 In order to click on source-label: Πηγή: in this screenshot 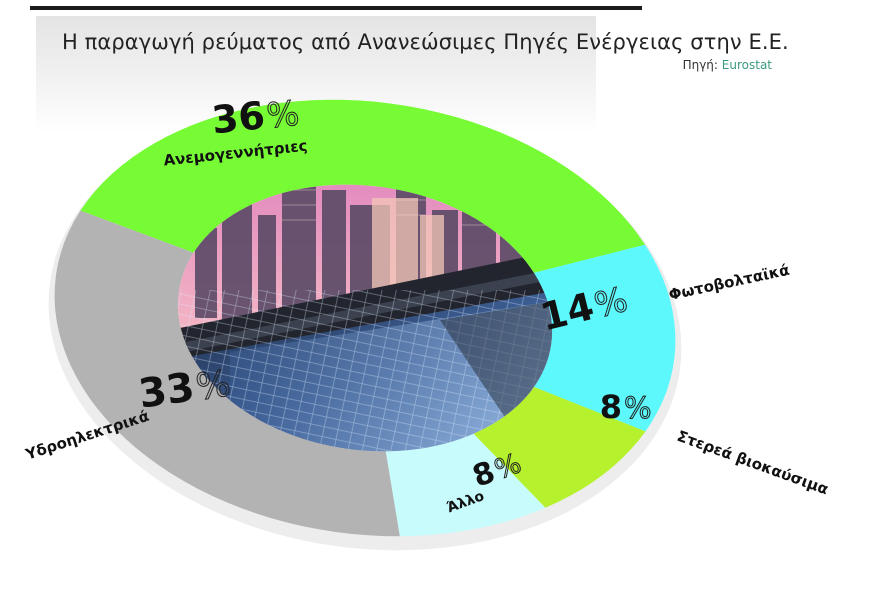, I will do `click(700, 65)`.